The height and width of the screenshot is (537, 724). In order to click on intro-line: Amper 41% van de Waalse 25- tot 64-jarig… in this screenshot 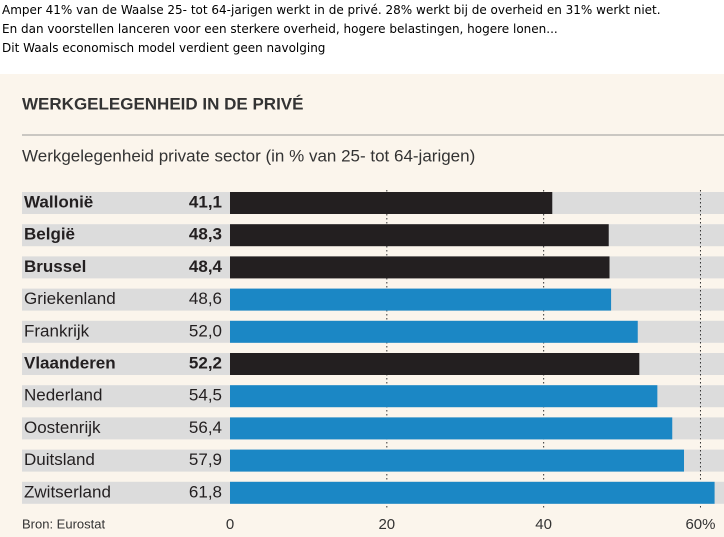, I will do `click(331, 10)`.